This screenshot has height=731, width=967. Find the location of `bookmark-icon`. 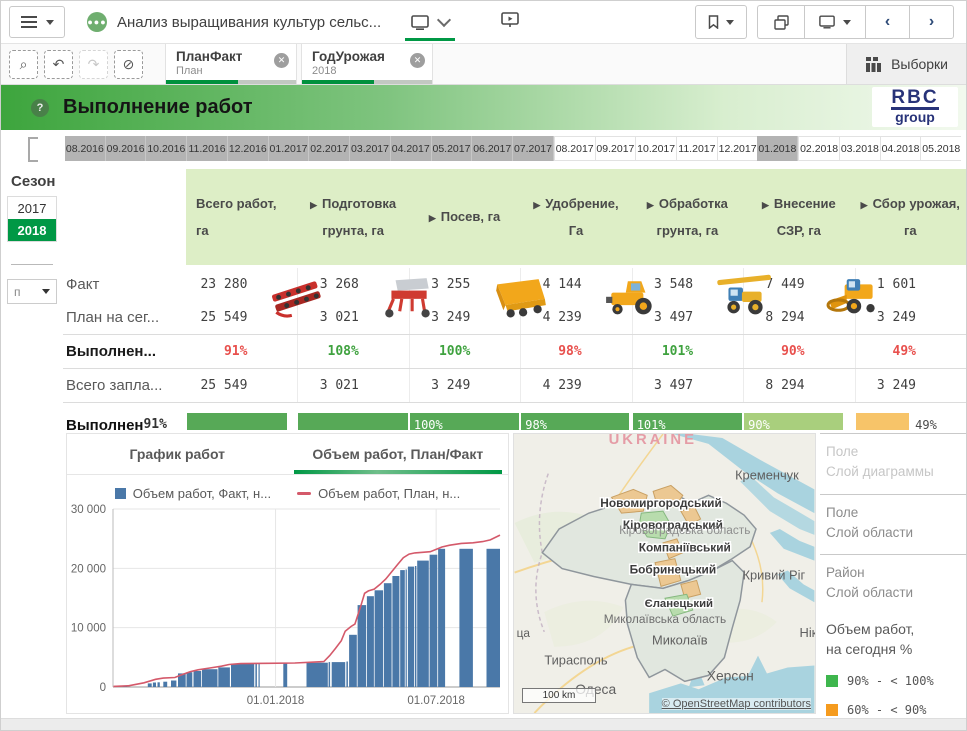

bookmark-icon is located at coordinates (713, 22).